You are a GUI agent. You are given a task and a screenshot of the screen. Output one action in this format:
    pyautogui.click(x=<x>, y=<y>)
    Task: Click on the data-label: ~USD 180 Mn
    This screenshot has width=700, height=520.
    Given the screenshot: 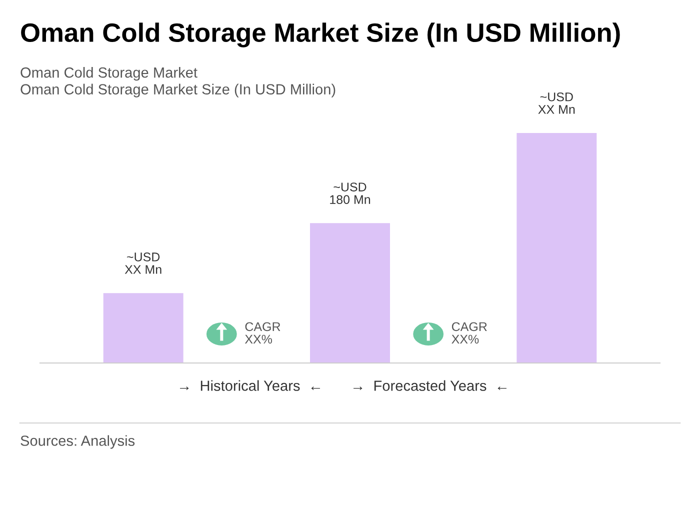 What is the action you would take?
    pyautogui.click(x=350, y=193)
    